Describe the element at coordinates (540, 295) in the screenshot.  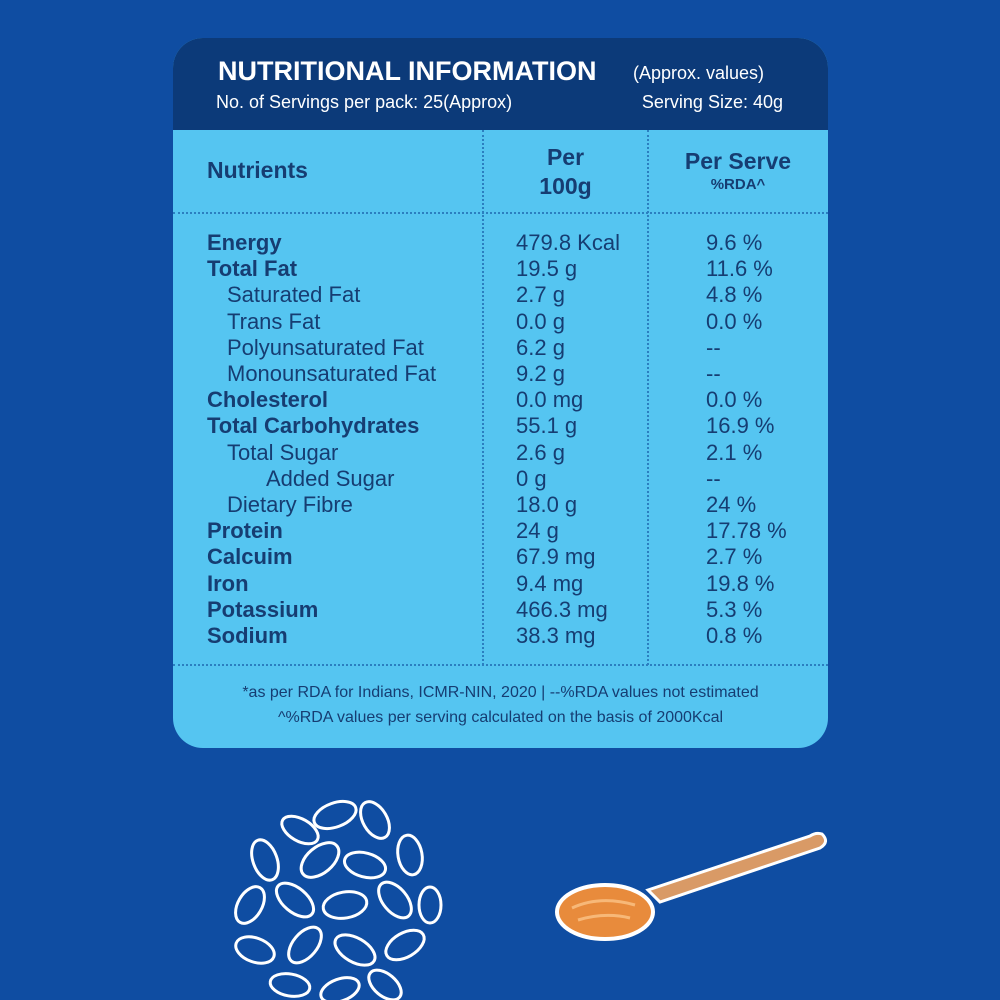
I see `per-100g: 2.7 g` at that location.